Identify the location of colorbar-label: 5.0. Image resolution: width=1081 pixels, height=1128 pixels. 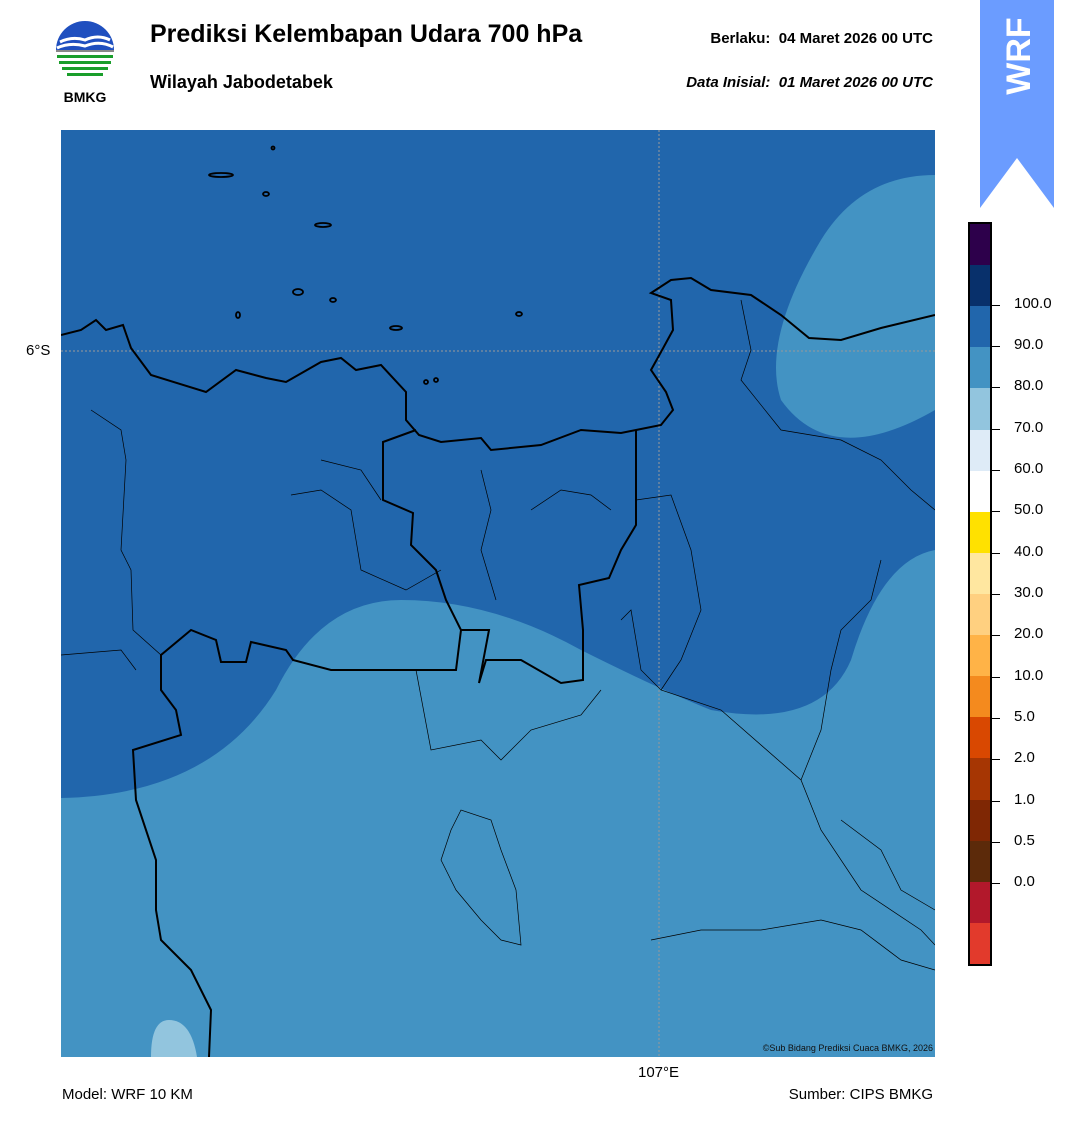
(1024, 716).